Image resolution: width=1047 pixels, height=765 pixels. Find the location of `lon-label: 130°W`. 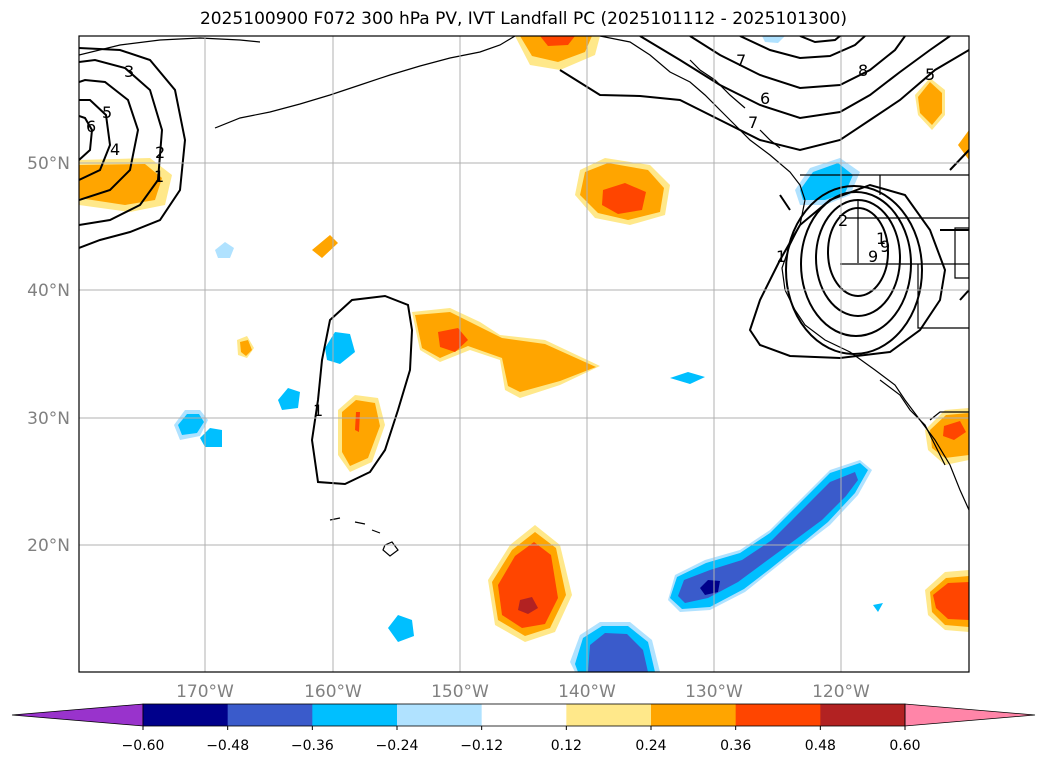

lon-label: 130°W is located at coordinates (714, 692).